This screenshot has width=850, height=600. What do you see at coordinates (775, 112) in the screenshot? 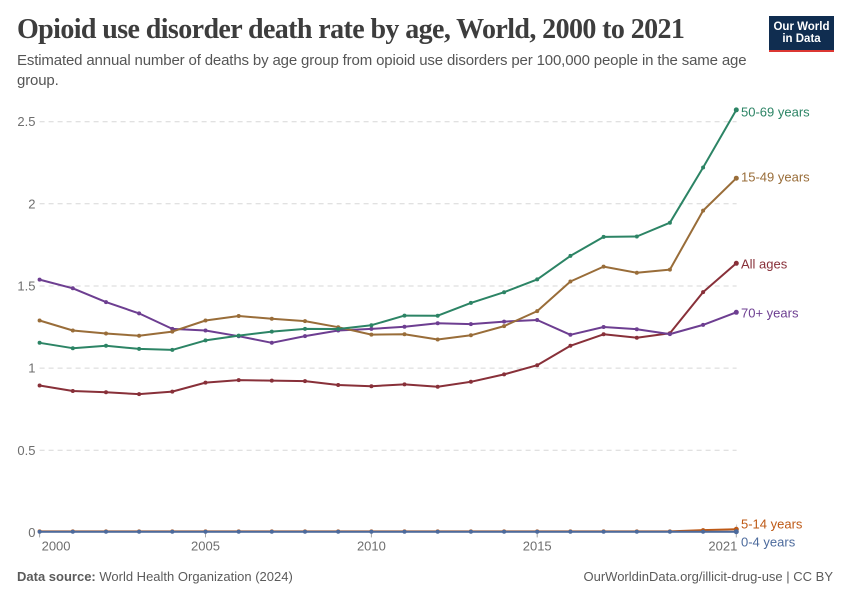
I see `svg-text: 50-69 years` at bounding box center [775, 112].